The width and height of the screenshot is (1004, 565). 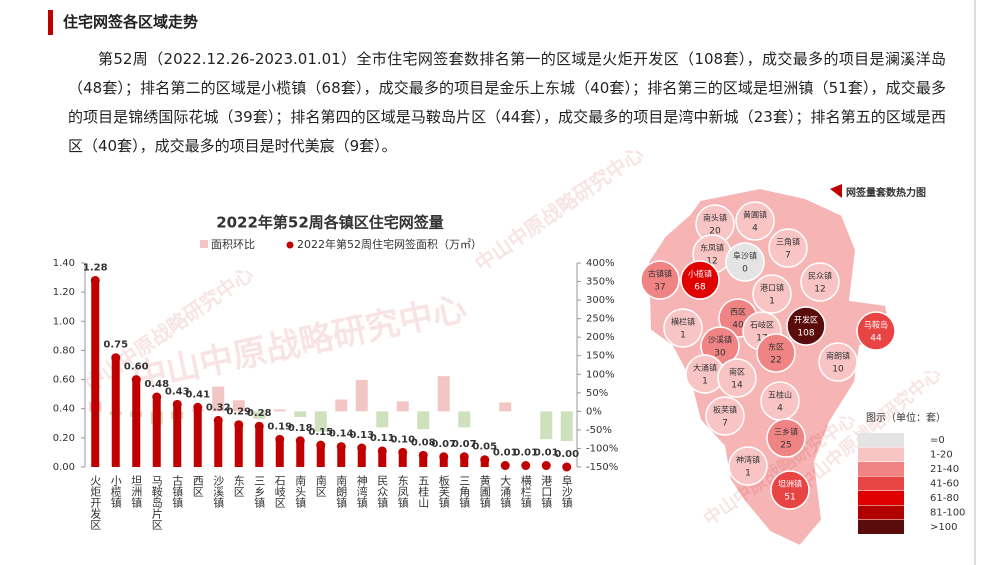 What do you see at coordinates (95, 267) in the screenshot?
I see `data-label: 1.28` at bounding box center [95, 267].